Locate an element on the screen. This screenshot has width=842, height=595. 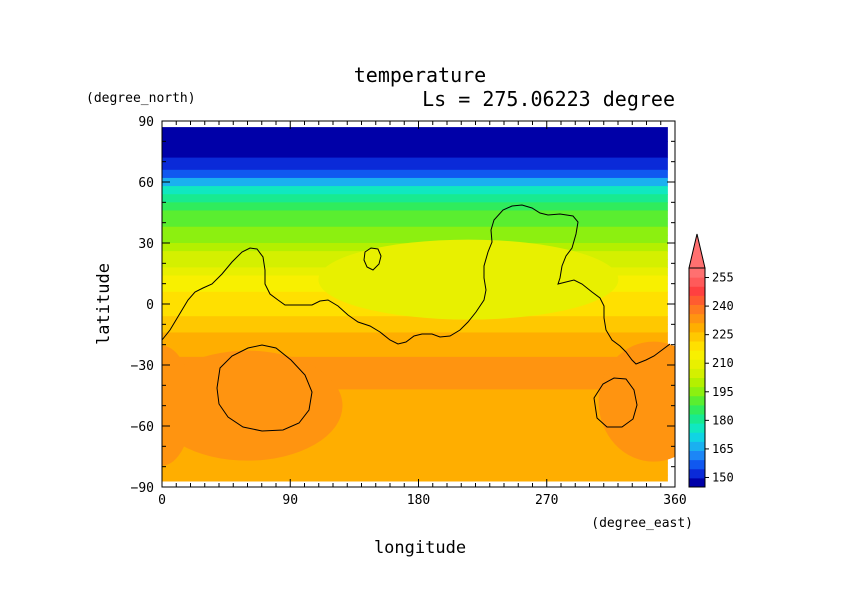
y-tick-label: 90 is located at coordinates (146, 122).